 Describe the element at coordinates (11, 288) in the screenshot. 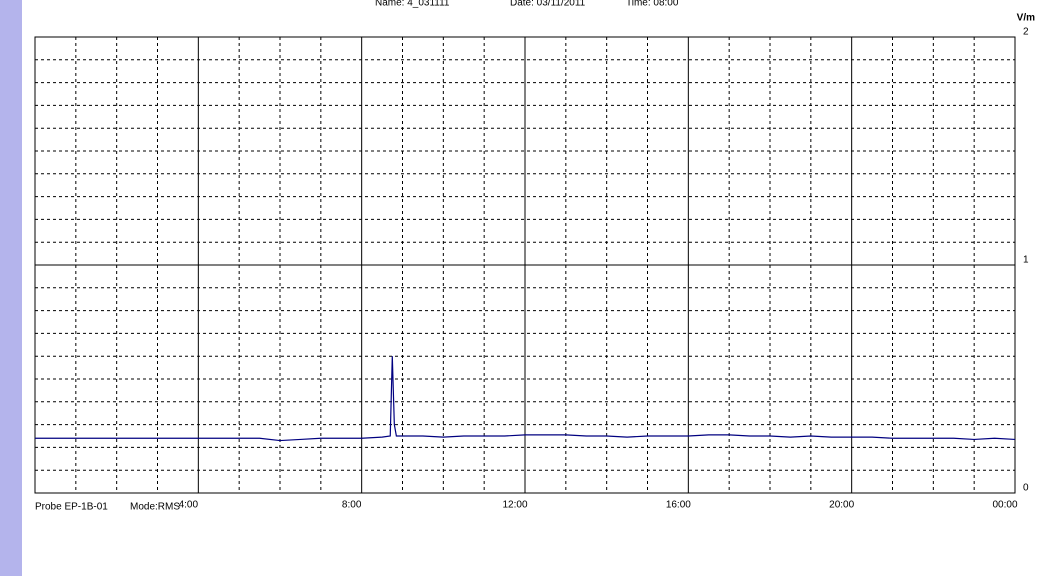

I see `side-strip` at that location.